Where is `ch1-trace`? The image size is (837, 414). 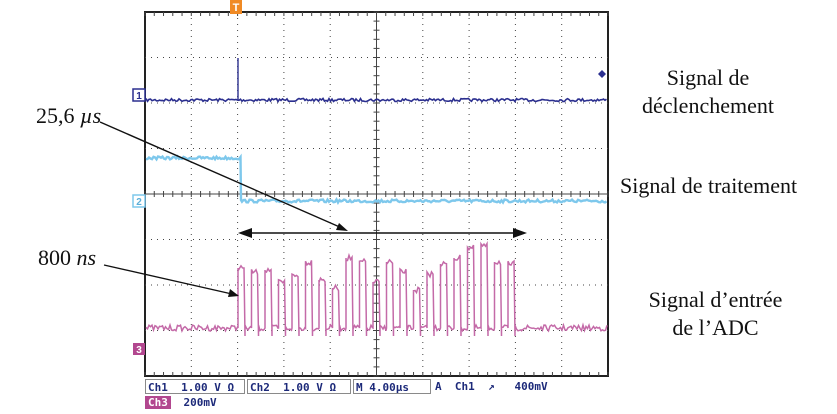 ch1-trace is located at coordinates (376, 100).